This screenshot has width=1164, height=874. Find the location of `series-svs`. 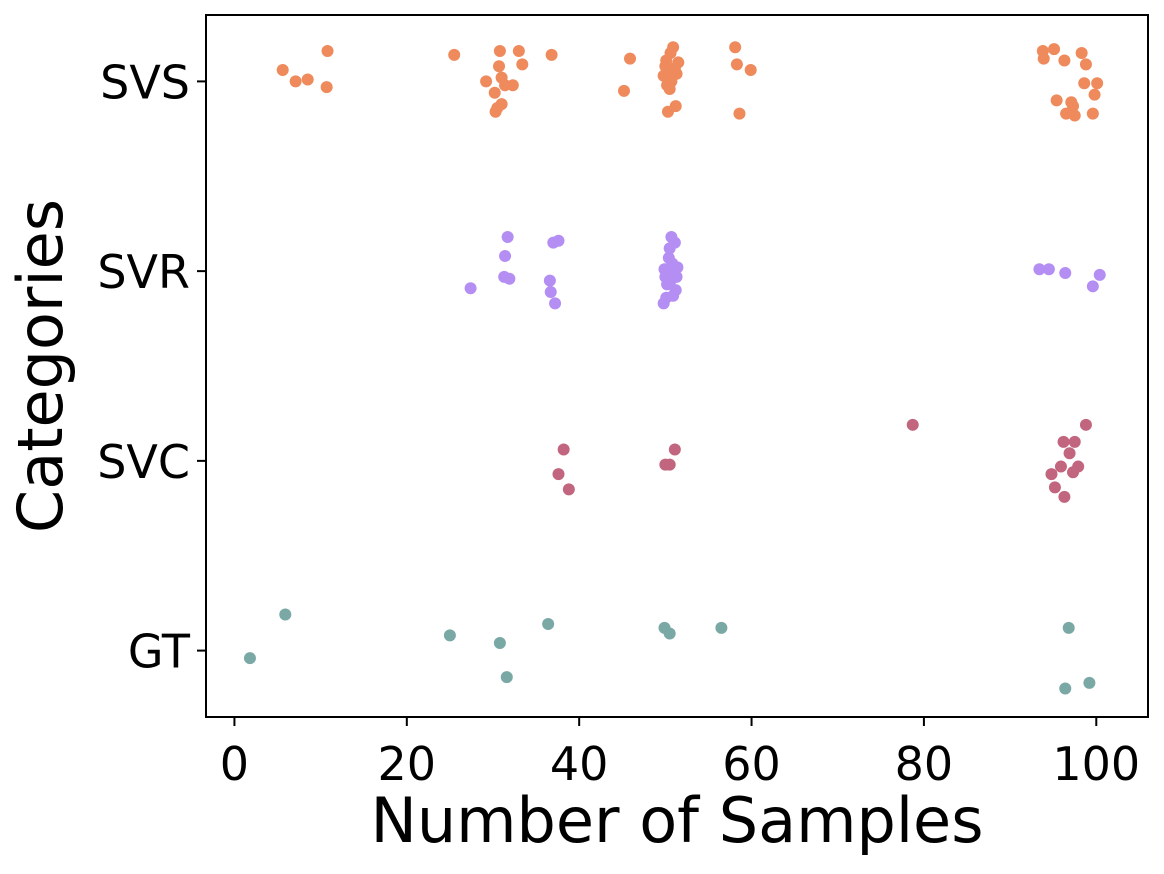

series-svs is located at coordinates (690, 81).